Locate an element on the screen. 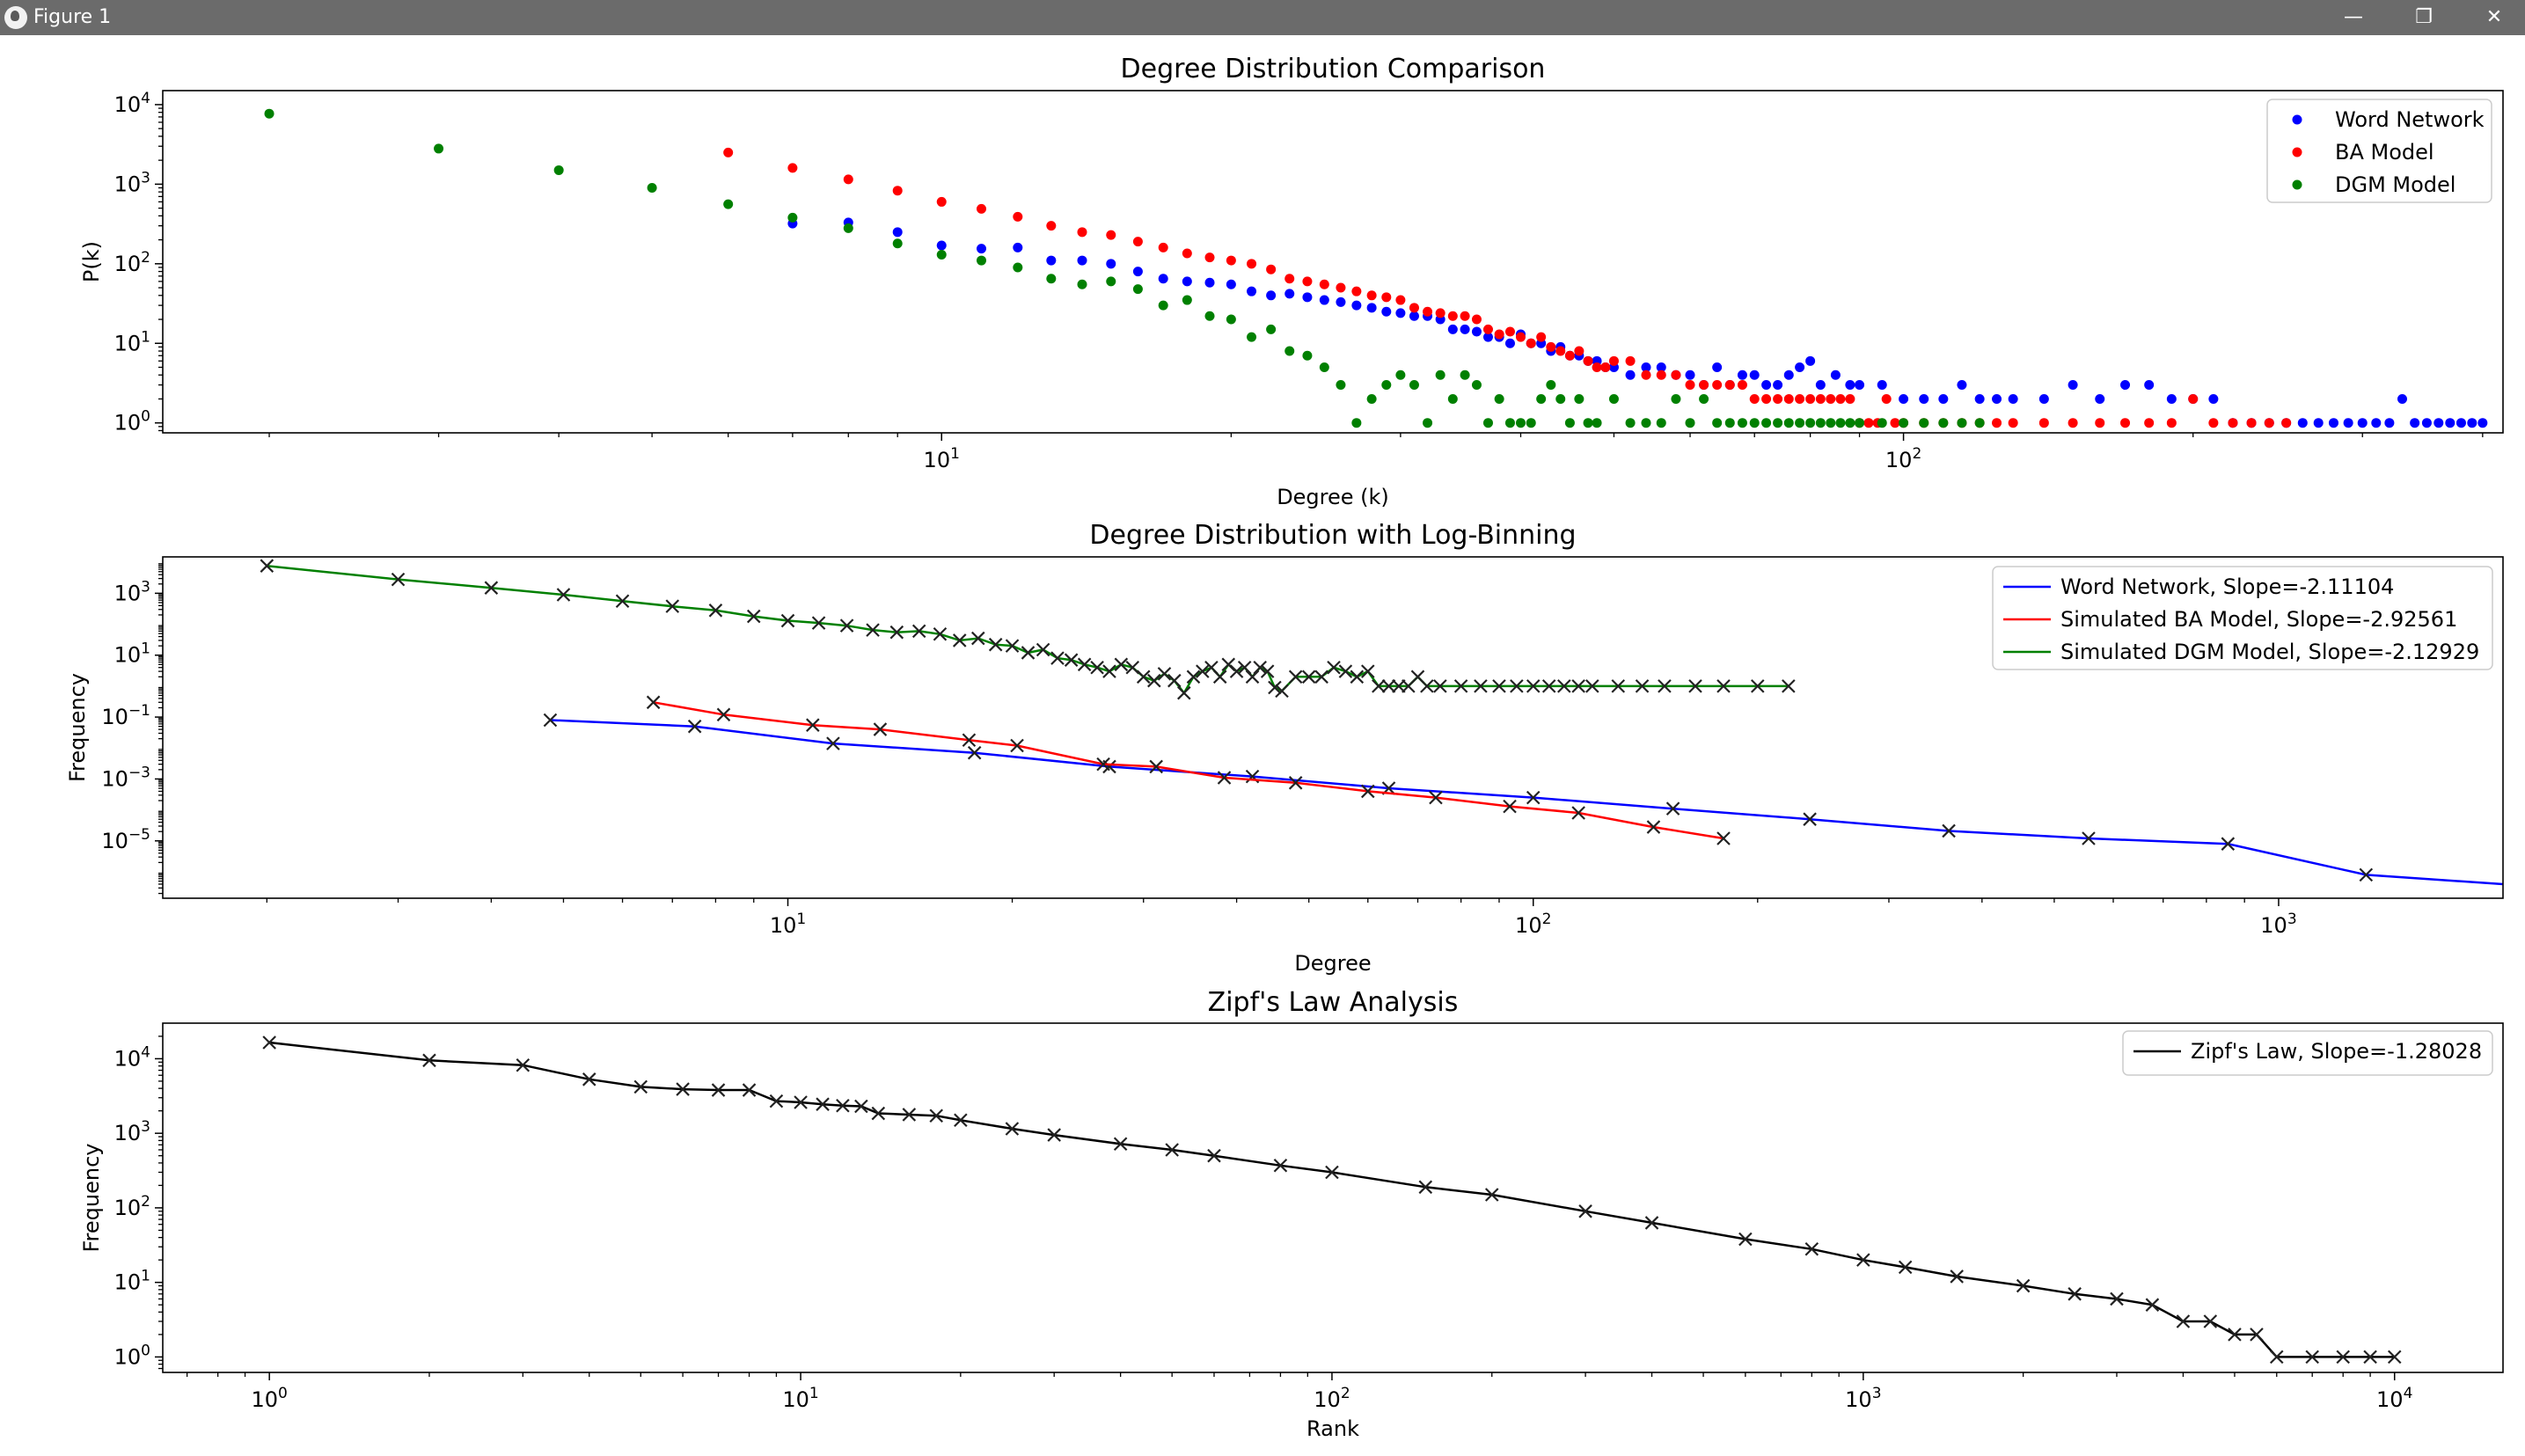 The image size is (2525, 1456). legend-label: BA Model is located at coordinates (2384, 152).